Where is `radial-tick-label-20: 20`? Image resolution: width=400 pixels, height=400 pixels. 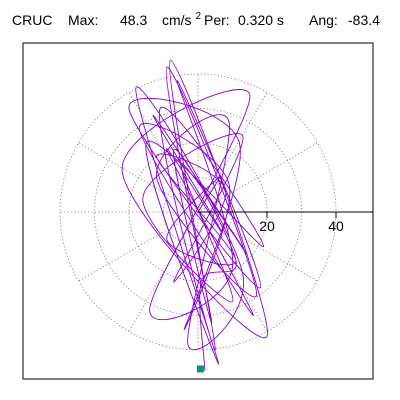
radial-tick-label-20: 20 is located at coordinates (267, 226).